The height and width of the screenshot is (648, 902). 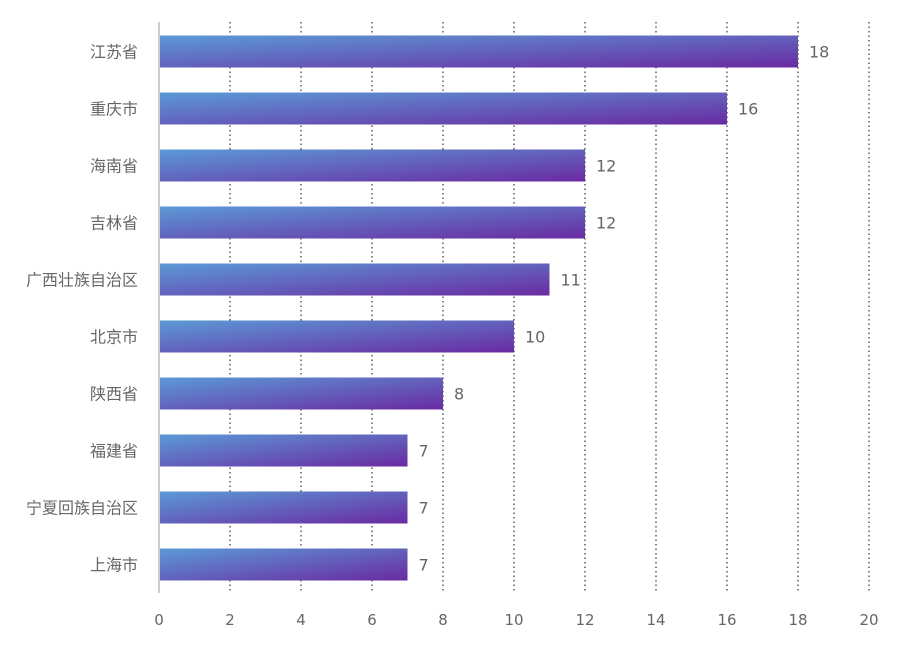 What do you see at coordinates (114, 451) in the screenshot?
I see `category-label: 福建省` at bounding box center [114, 451].